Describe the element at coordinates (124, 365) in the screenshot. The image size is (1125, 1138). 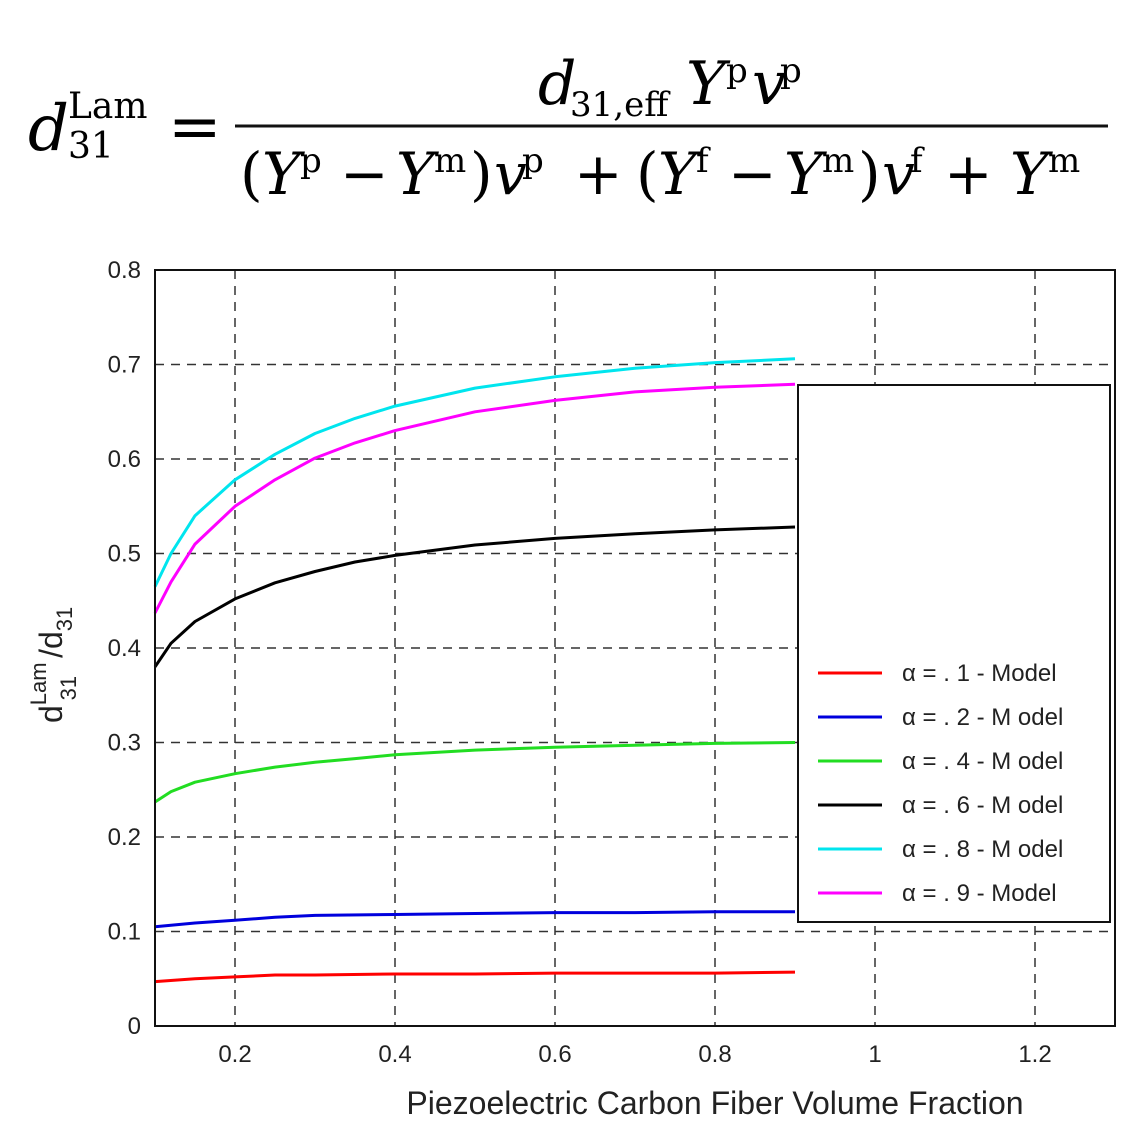
I see `y-tick-label: 0.7` at that location.